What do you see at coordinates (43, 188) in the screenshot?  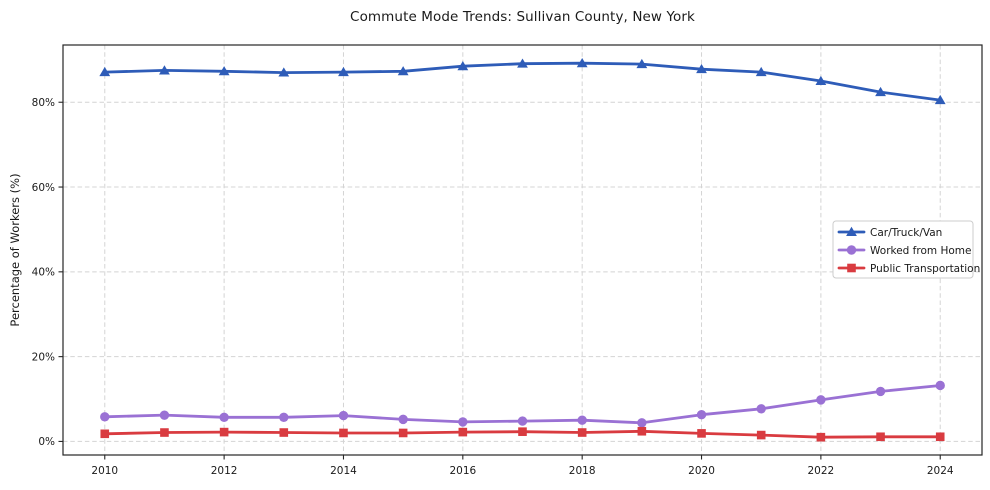 I see `y-tick-label: 60%` at bounding box center [43, 188].